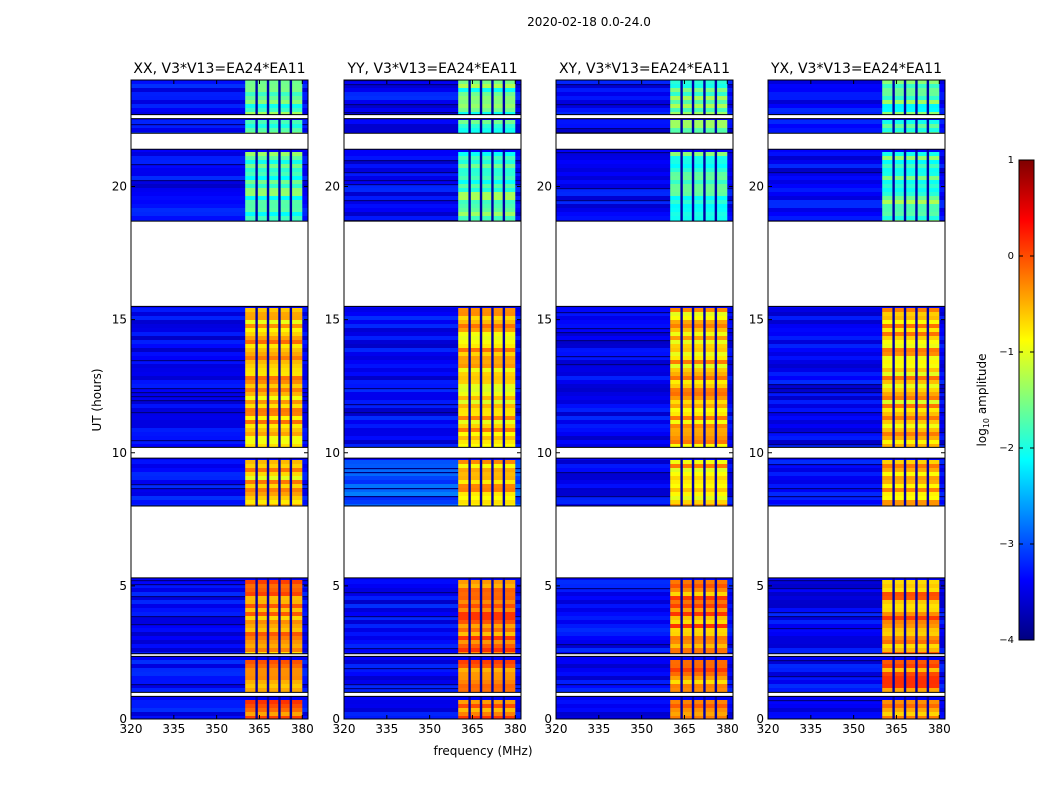  What do you see at coordinates (1006, 352) in the screenshot?
I see `colorbar-tick-label: −1` at bounding box center [1006, 352].